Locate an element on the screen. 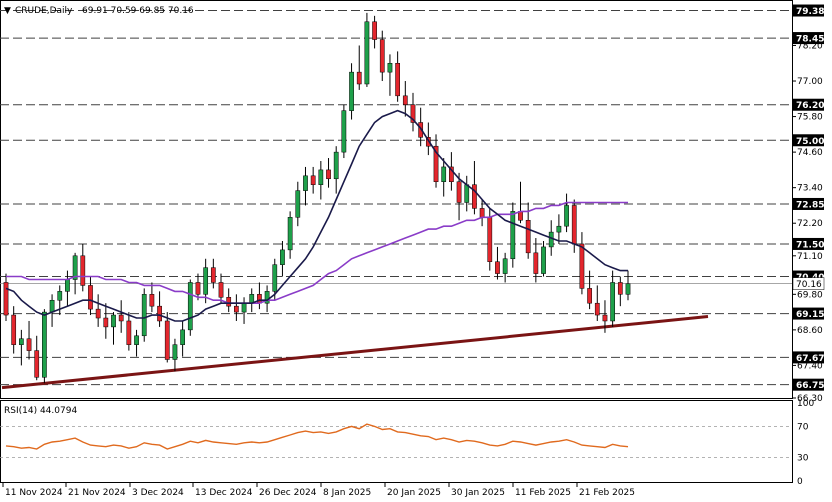 This screenshot has width=832, height=502. support-trendline is located at coordinates (355, 352).